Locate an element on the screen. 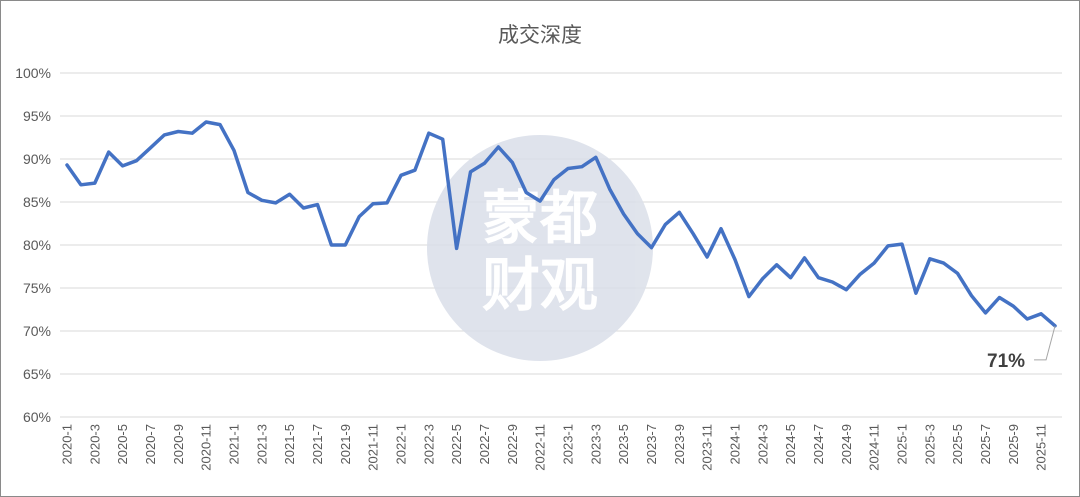 The height and width of the screenshot is (497, 1080). y-tick-label: 90% is located at coordinates (37, 159).